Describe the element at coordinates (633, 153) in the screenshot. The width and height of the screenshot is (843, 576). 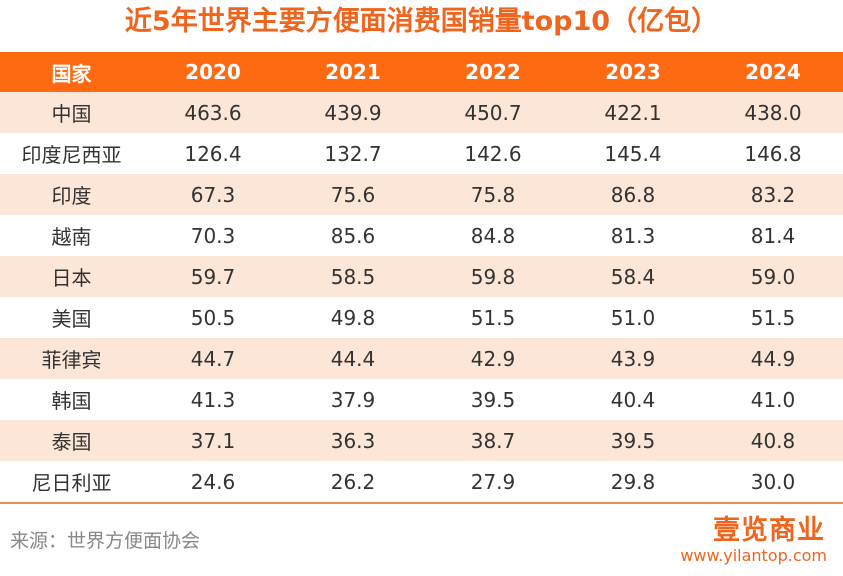
I see `value-cell: 145.4` at that location.